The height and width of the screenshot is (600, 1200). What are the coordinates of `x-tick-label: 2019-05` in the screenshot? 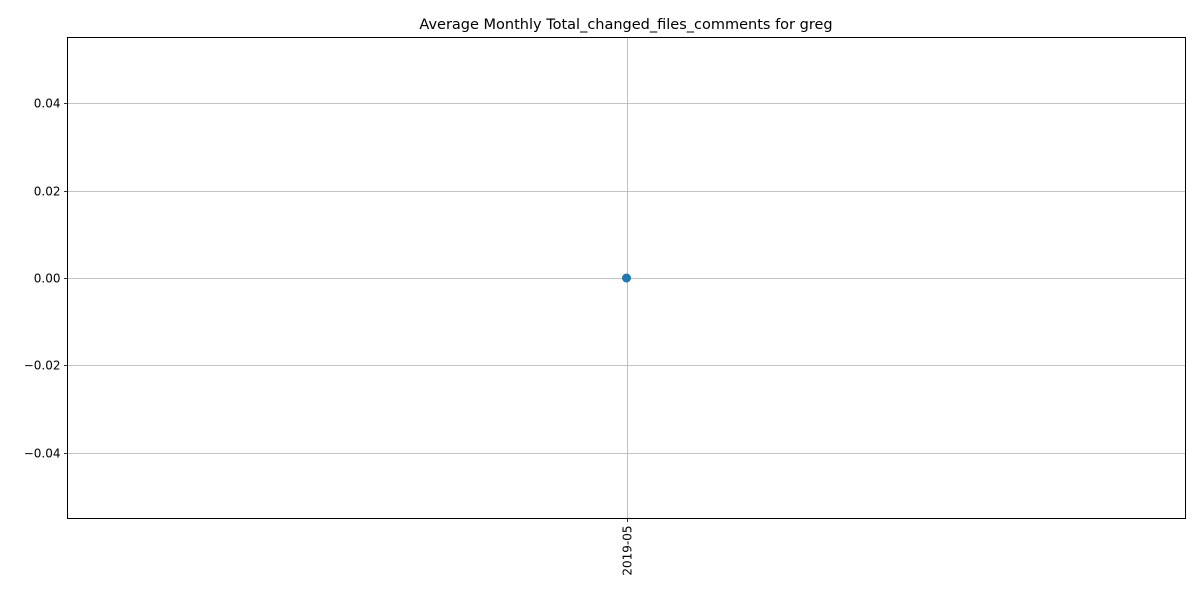 It's located at (628, 551).